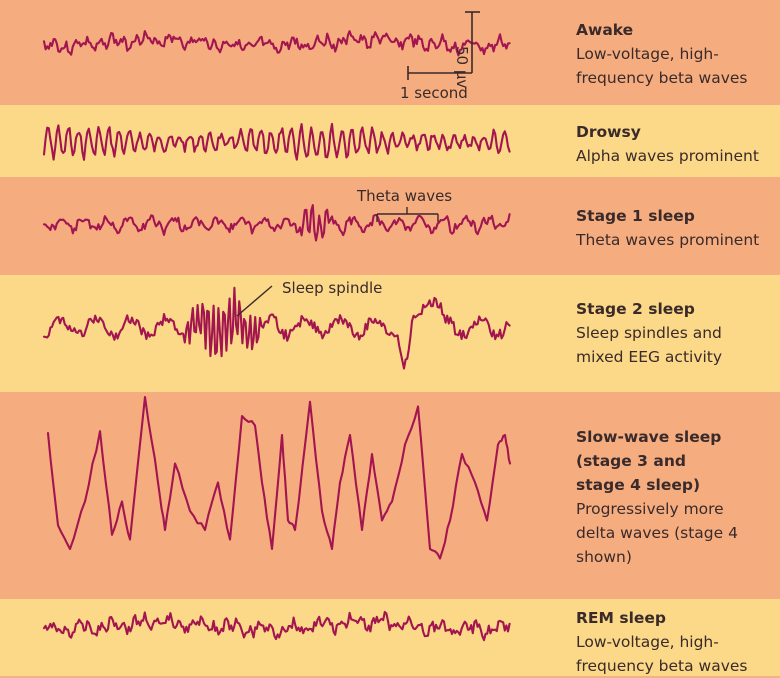 The width and height of the screenshot is (780, 678). I want to click on stage-description: Alpha waves prominent, so click(667, 156).